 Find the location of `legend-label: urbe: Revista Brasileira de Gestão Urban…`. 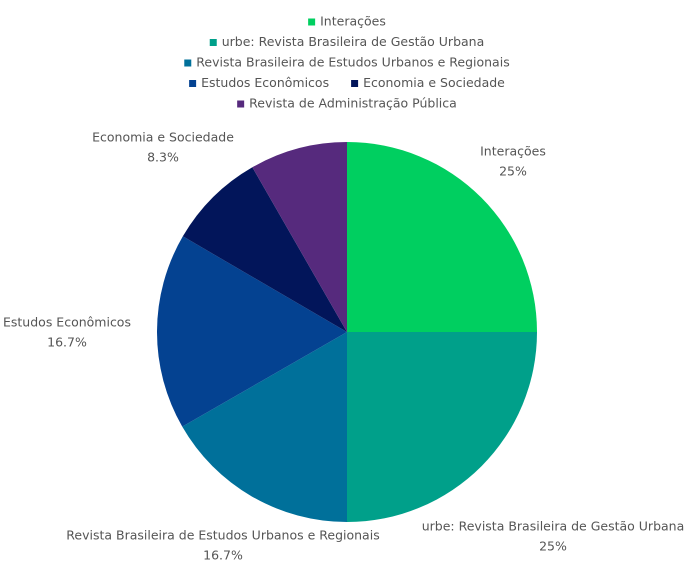

legend-label: urbe: Revista Brasileira de Gestão Urban… is located at coordinates (353, 41).